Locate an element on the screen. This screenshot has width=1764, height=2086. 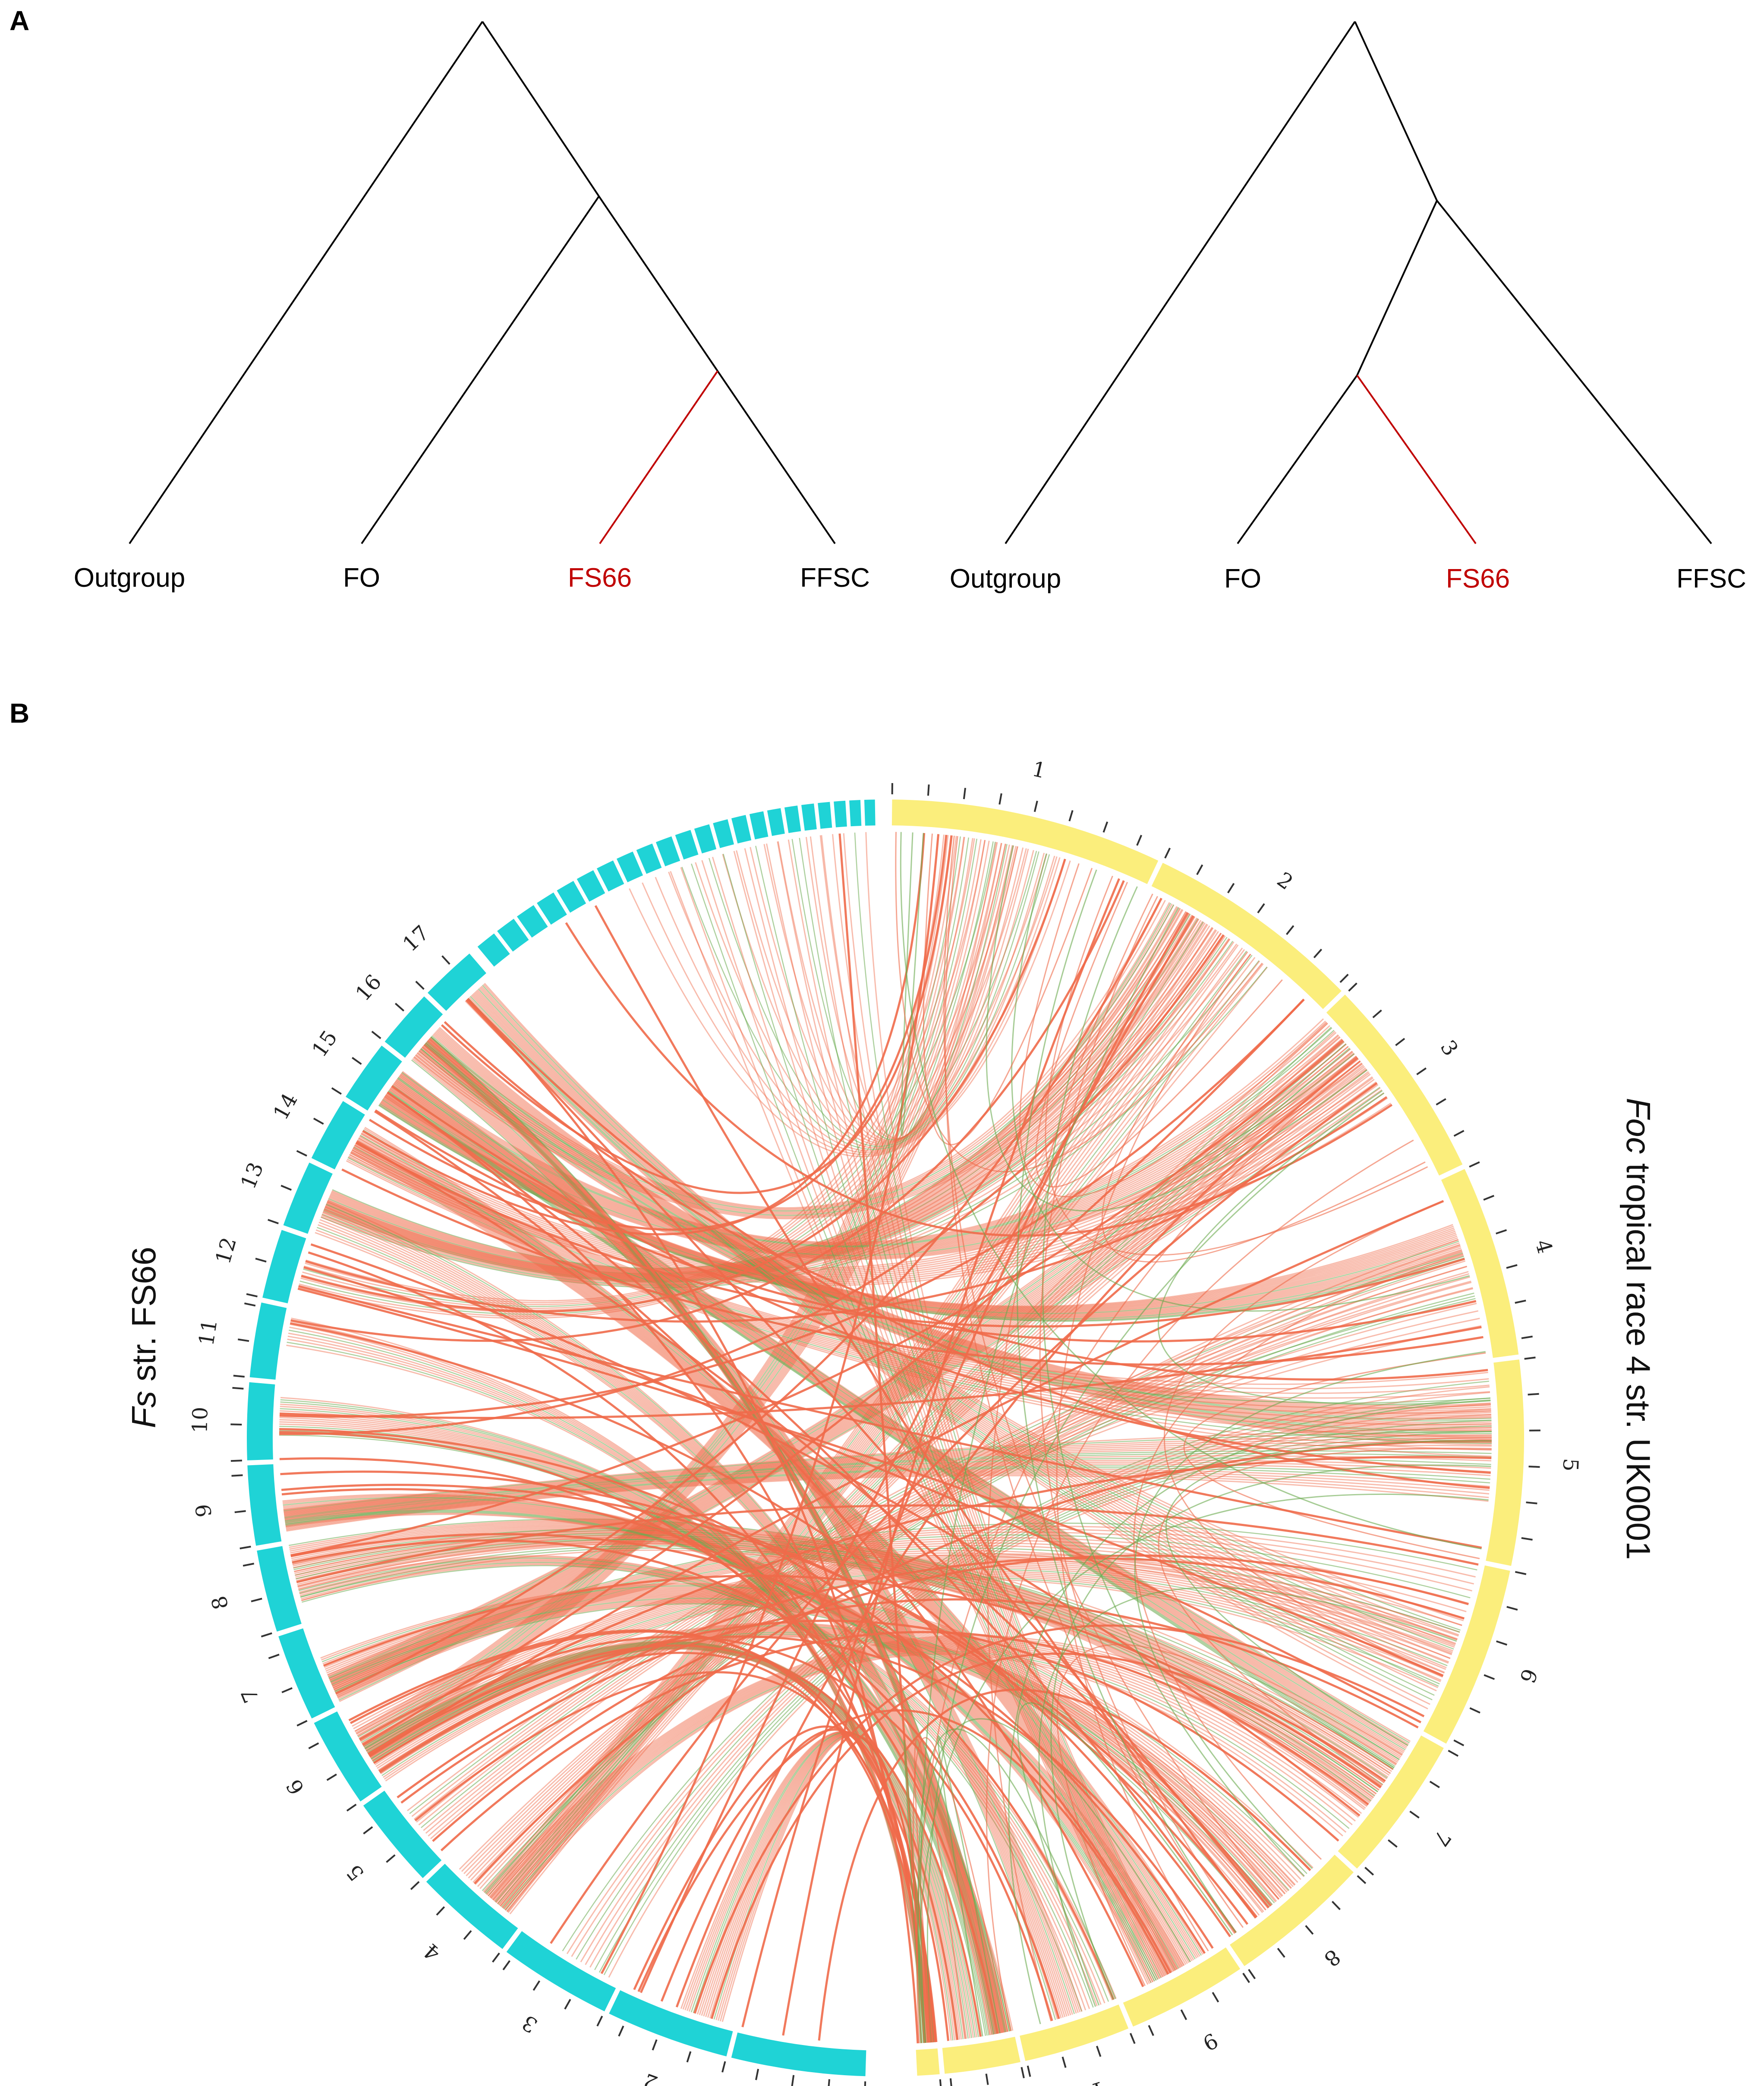
right-genome-label: Foc tropical race 4 str. UK0001 is located at coordinates (1638, 1329).